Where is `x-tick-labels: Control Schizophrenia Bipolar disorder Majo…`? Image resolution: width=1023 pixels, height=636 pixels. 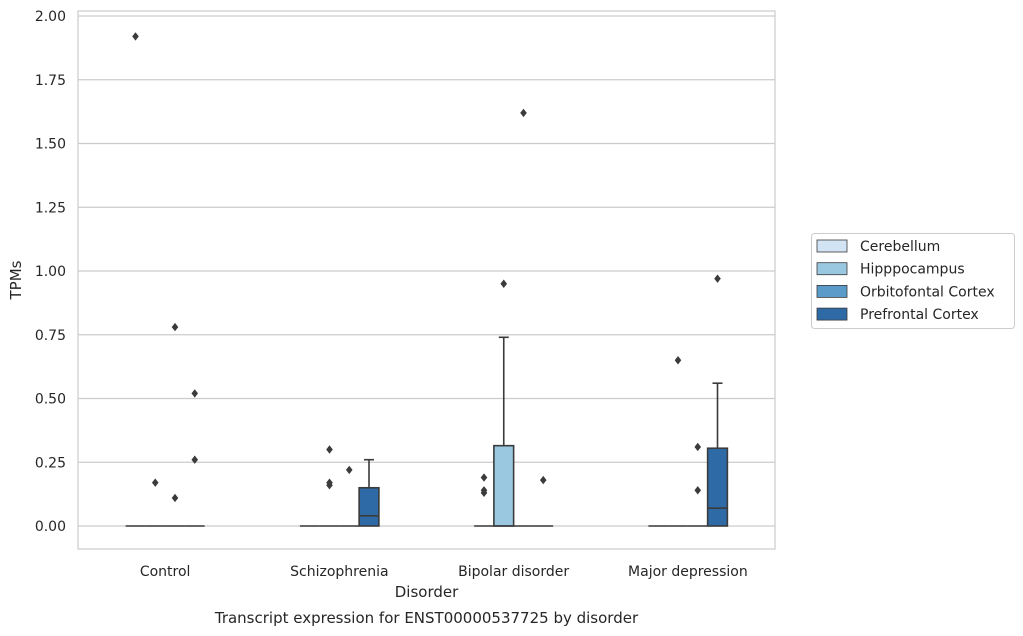 x-tick-labels: Control Schizophrenia Bipolar disorder Majo… is located at coordinates (444, 572).